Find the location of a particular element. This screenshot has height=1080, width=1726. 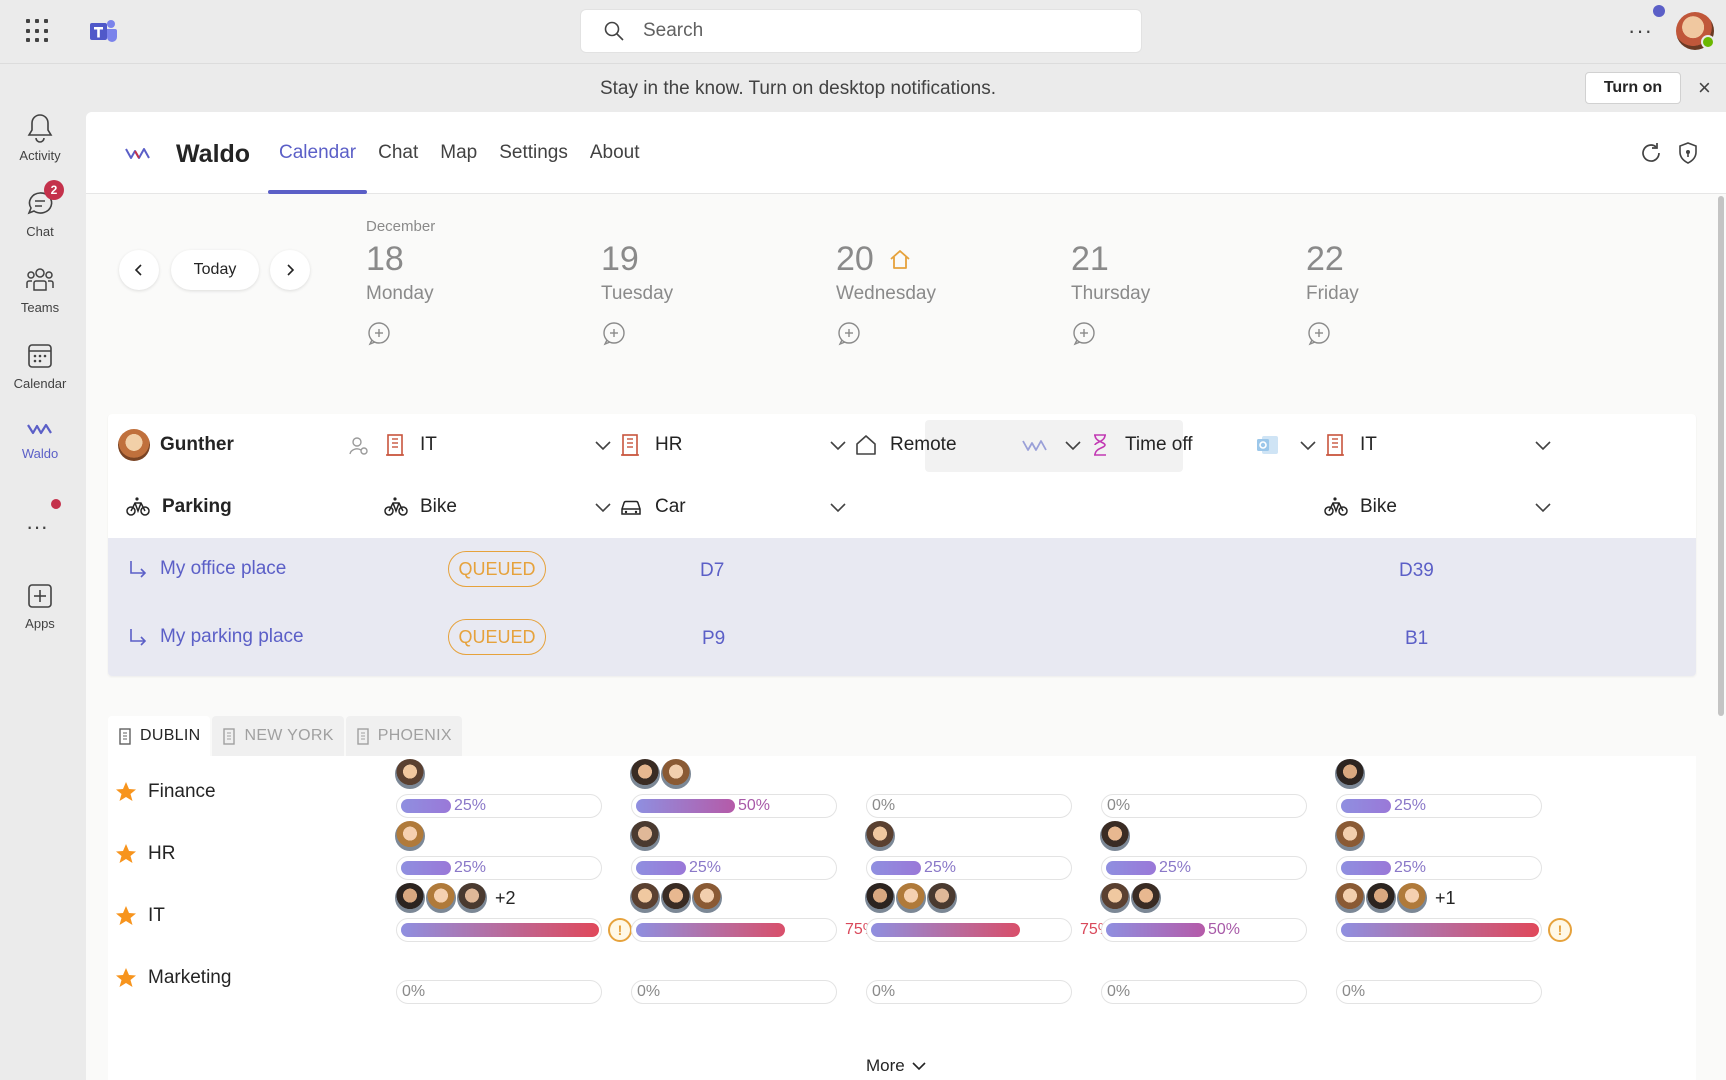

office-place-value: D7 is located at coordinates (712, 570).